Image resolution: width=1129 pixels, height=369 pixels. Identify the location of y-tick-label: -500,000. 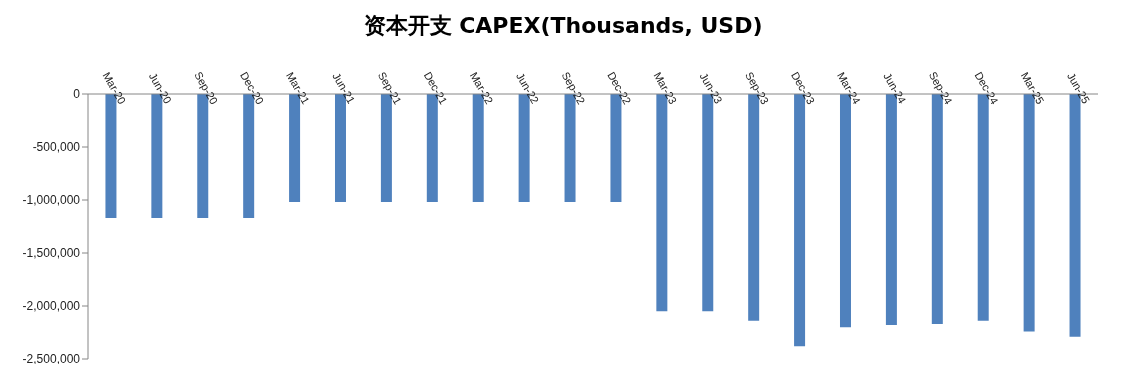
(56, 147).